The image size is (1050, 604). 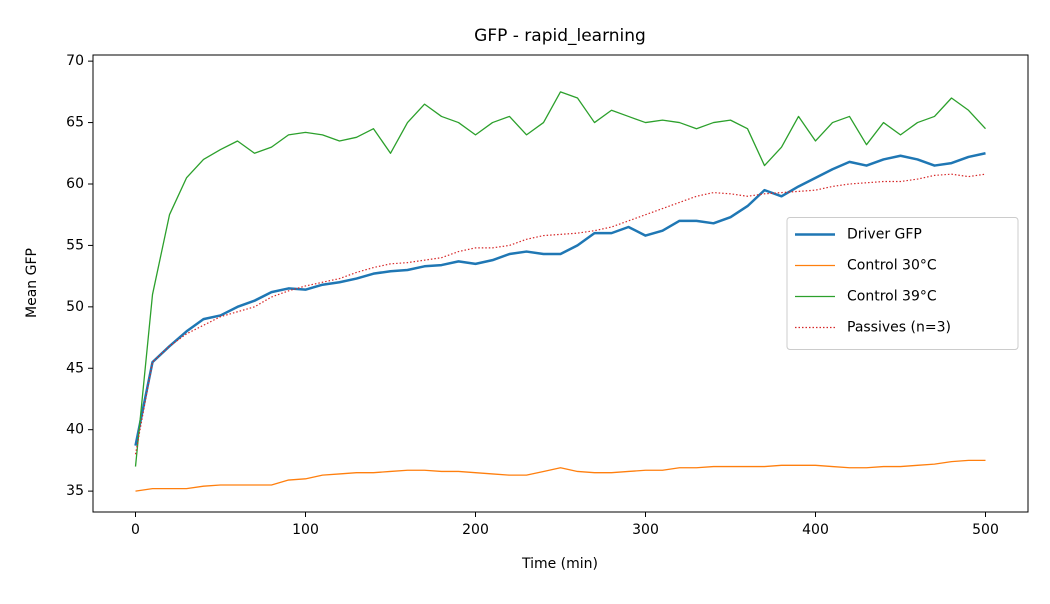 What do you see at coordinates (75, 307) in the screenshot?
I see `y-tick-label: 50` at bounding box center [75, 307].